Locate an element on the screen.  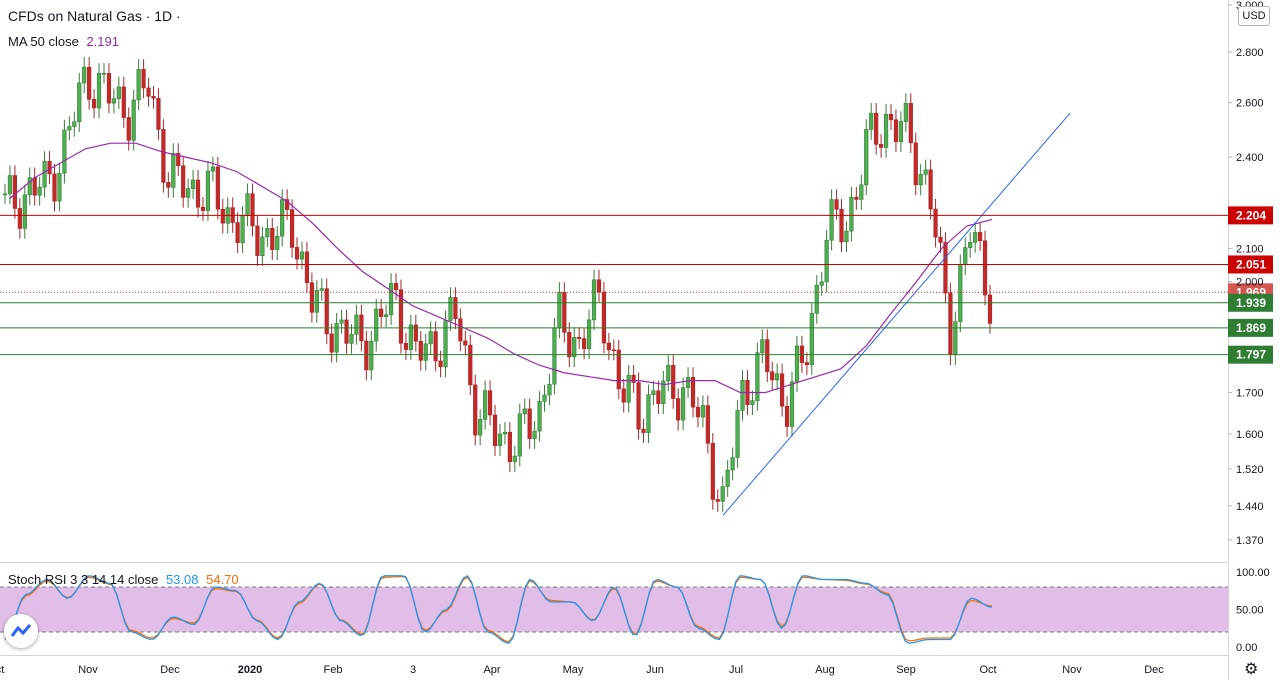
level-label: 1.939 is located at coordinates (1251, 303).